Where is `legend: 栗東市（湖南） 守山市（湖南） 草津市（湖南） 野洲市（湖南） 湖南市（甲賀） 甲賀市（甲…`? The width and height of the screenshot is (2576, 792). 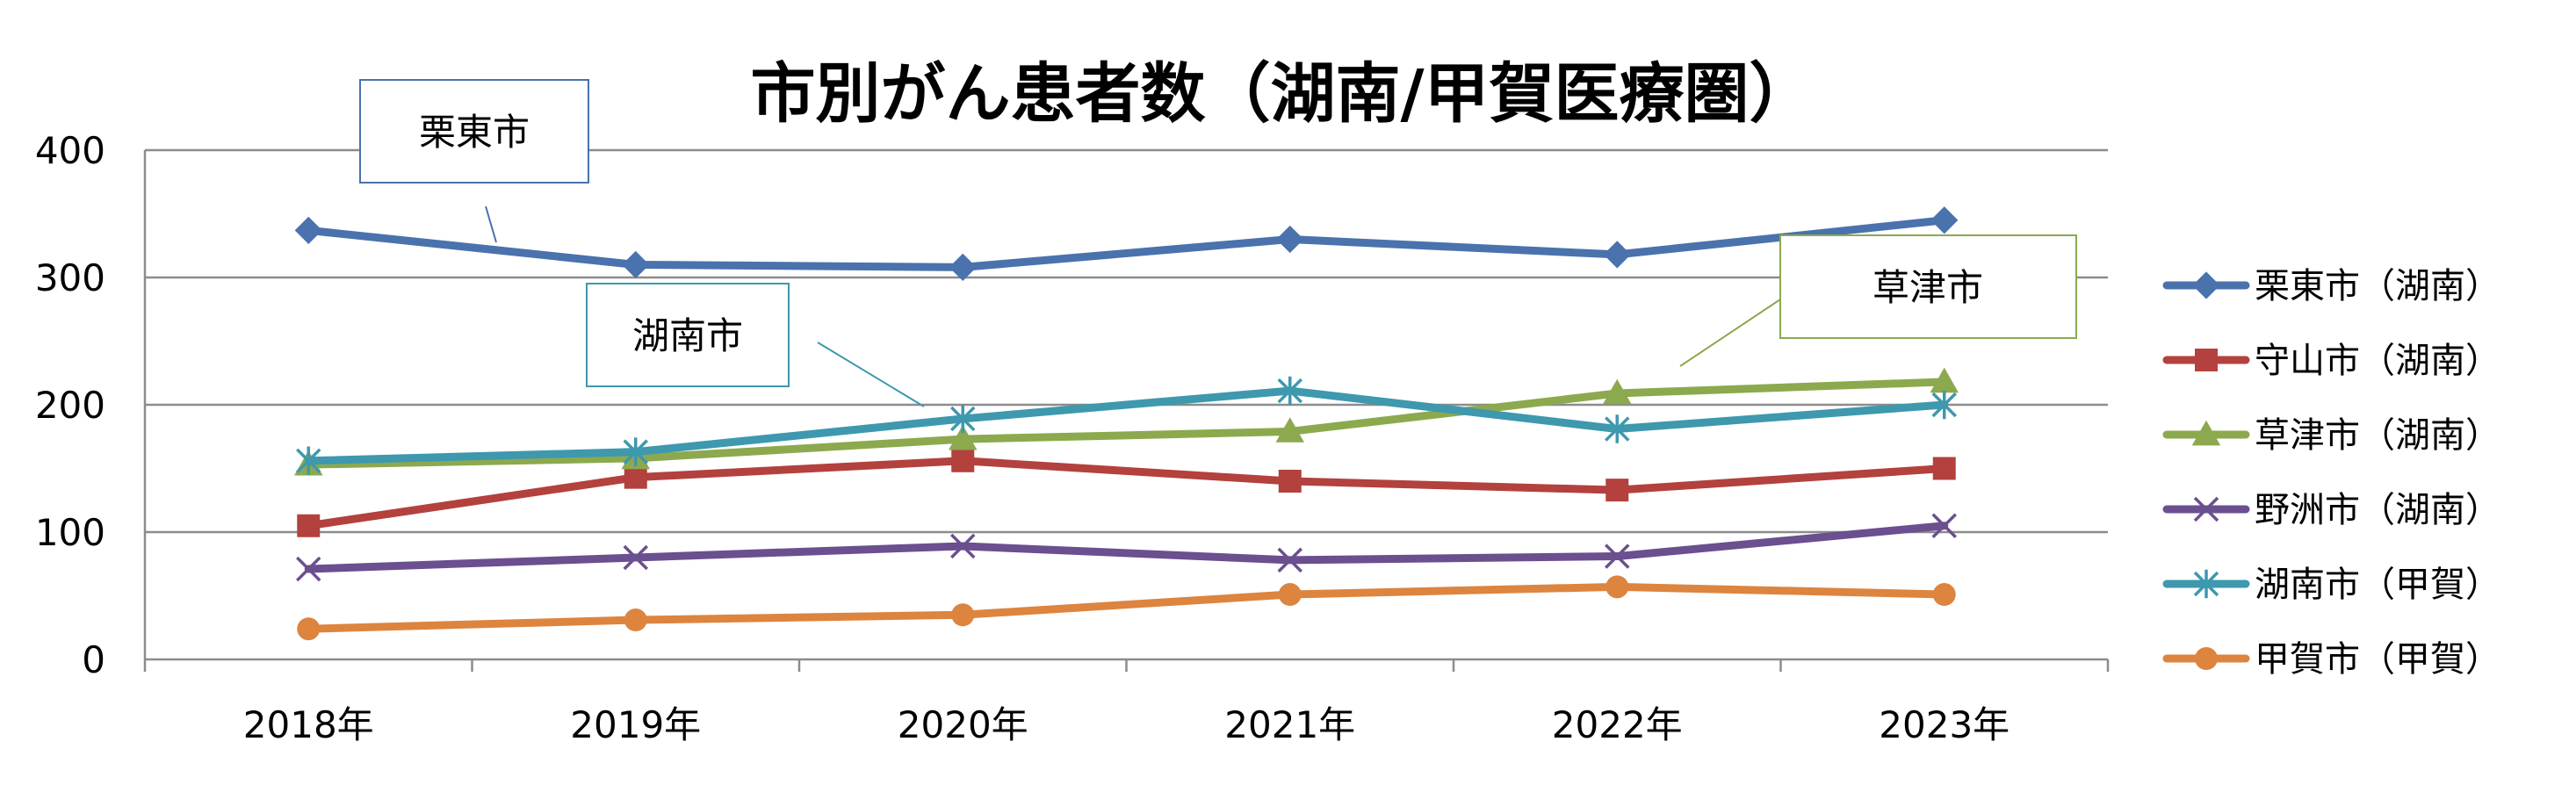 legend: 栗東市（湖南） 守山市（湖南） 草津市（湖南） 野洲市（湖南） 湖南市（甲賀） 甲賀市（甲… is located at coordinates (2331, 473).